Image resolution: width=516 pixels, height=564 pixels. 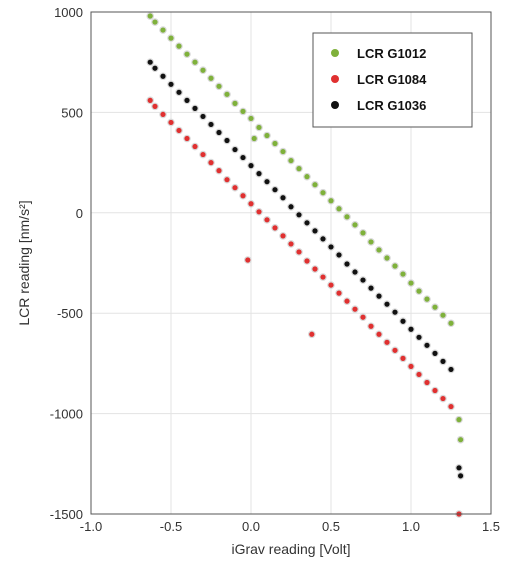 What do you see at coordinates (335, 79) in the screenshot?
I see `legend-marker` at bounding box center [335, 79].